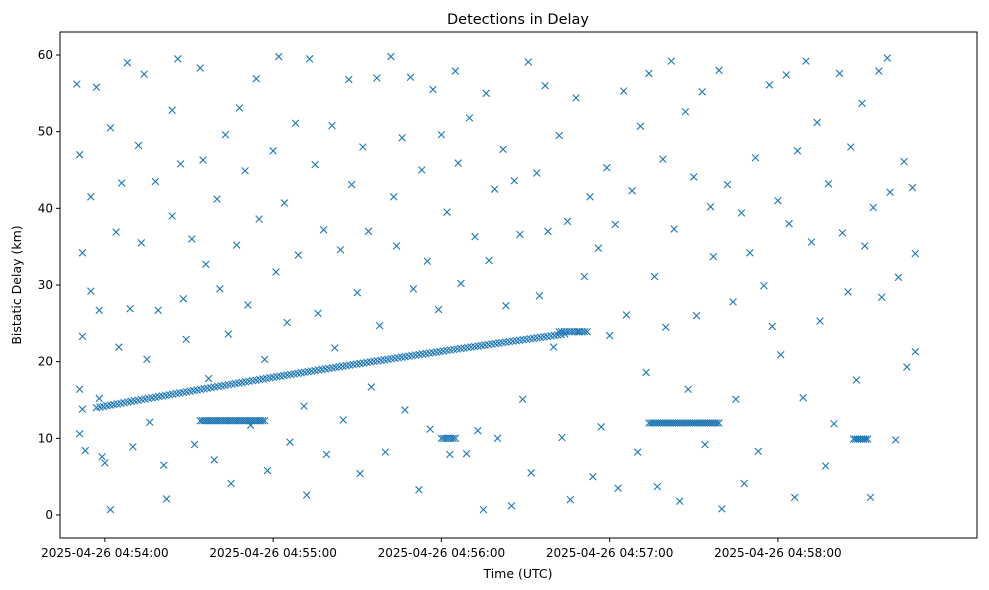 This screenshot has width=989, height=590. I want to click on y-tick-label: 20, so click(45, 362).